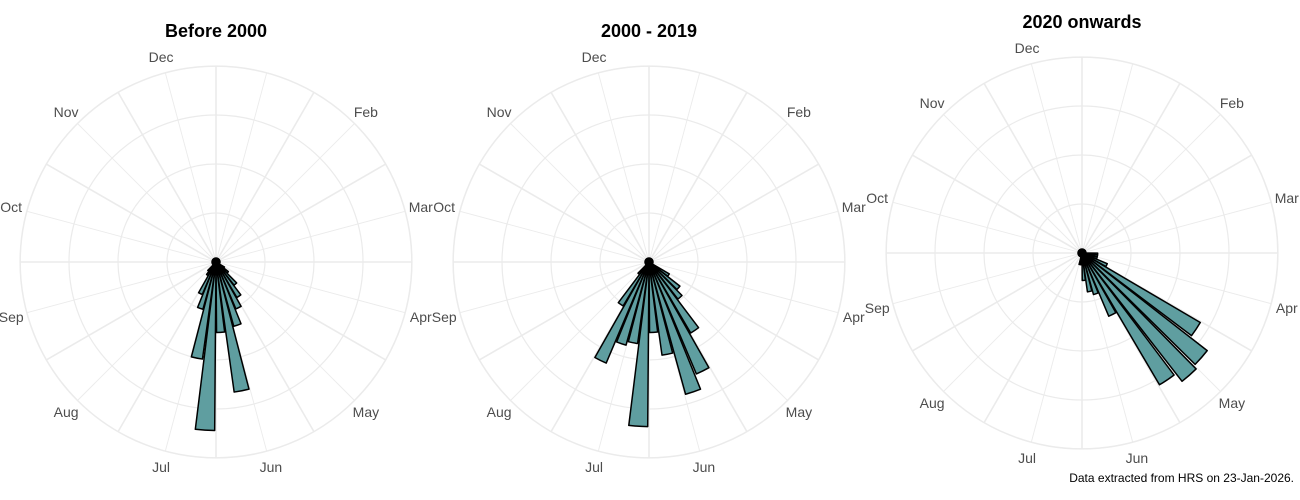 This screenshot has height=500, width=1300. Describe the element at coordinates (1181, 478) in the screenshot. I see `data-source-caption: Data extracted from HRS on 23-Jan-2026.` at that location.